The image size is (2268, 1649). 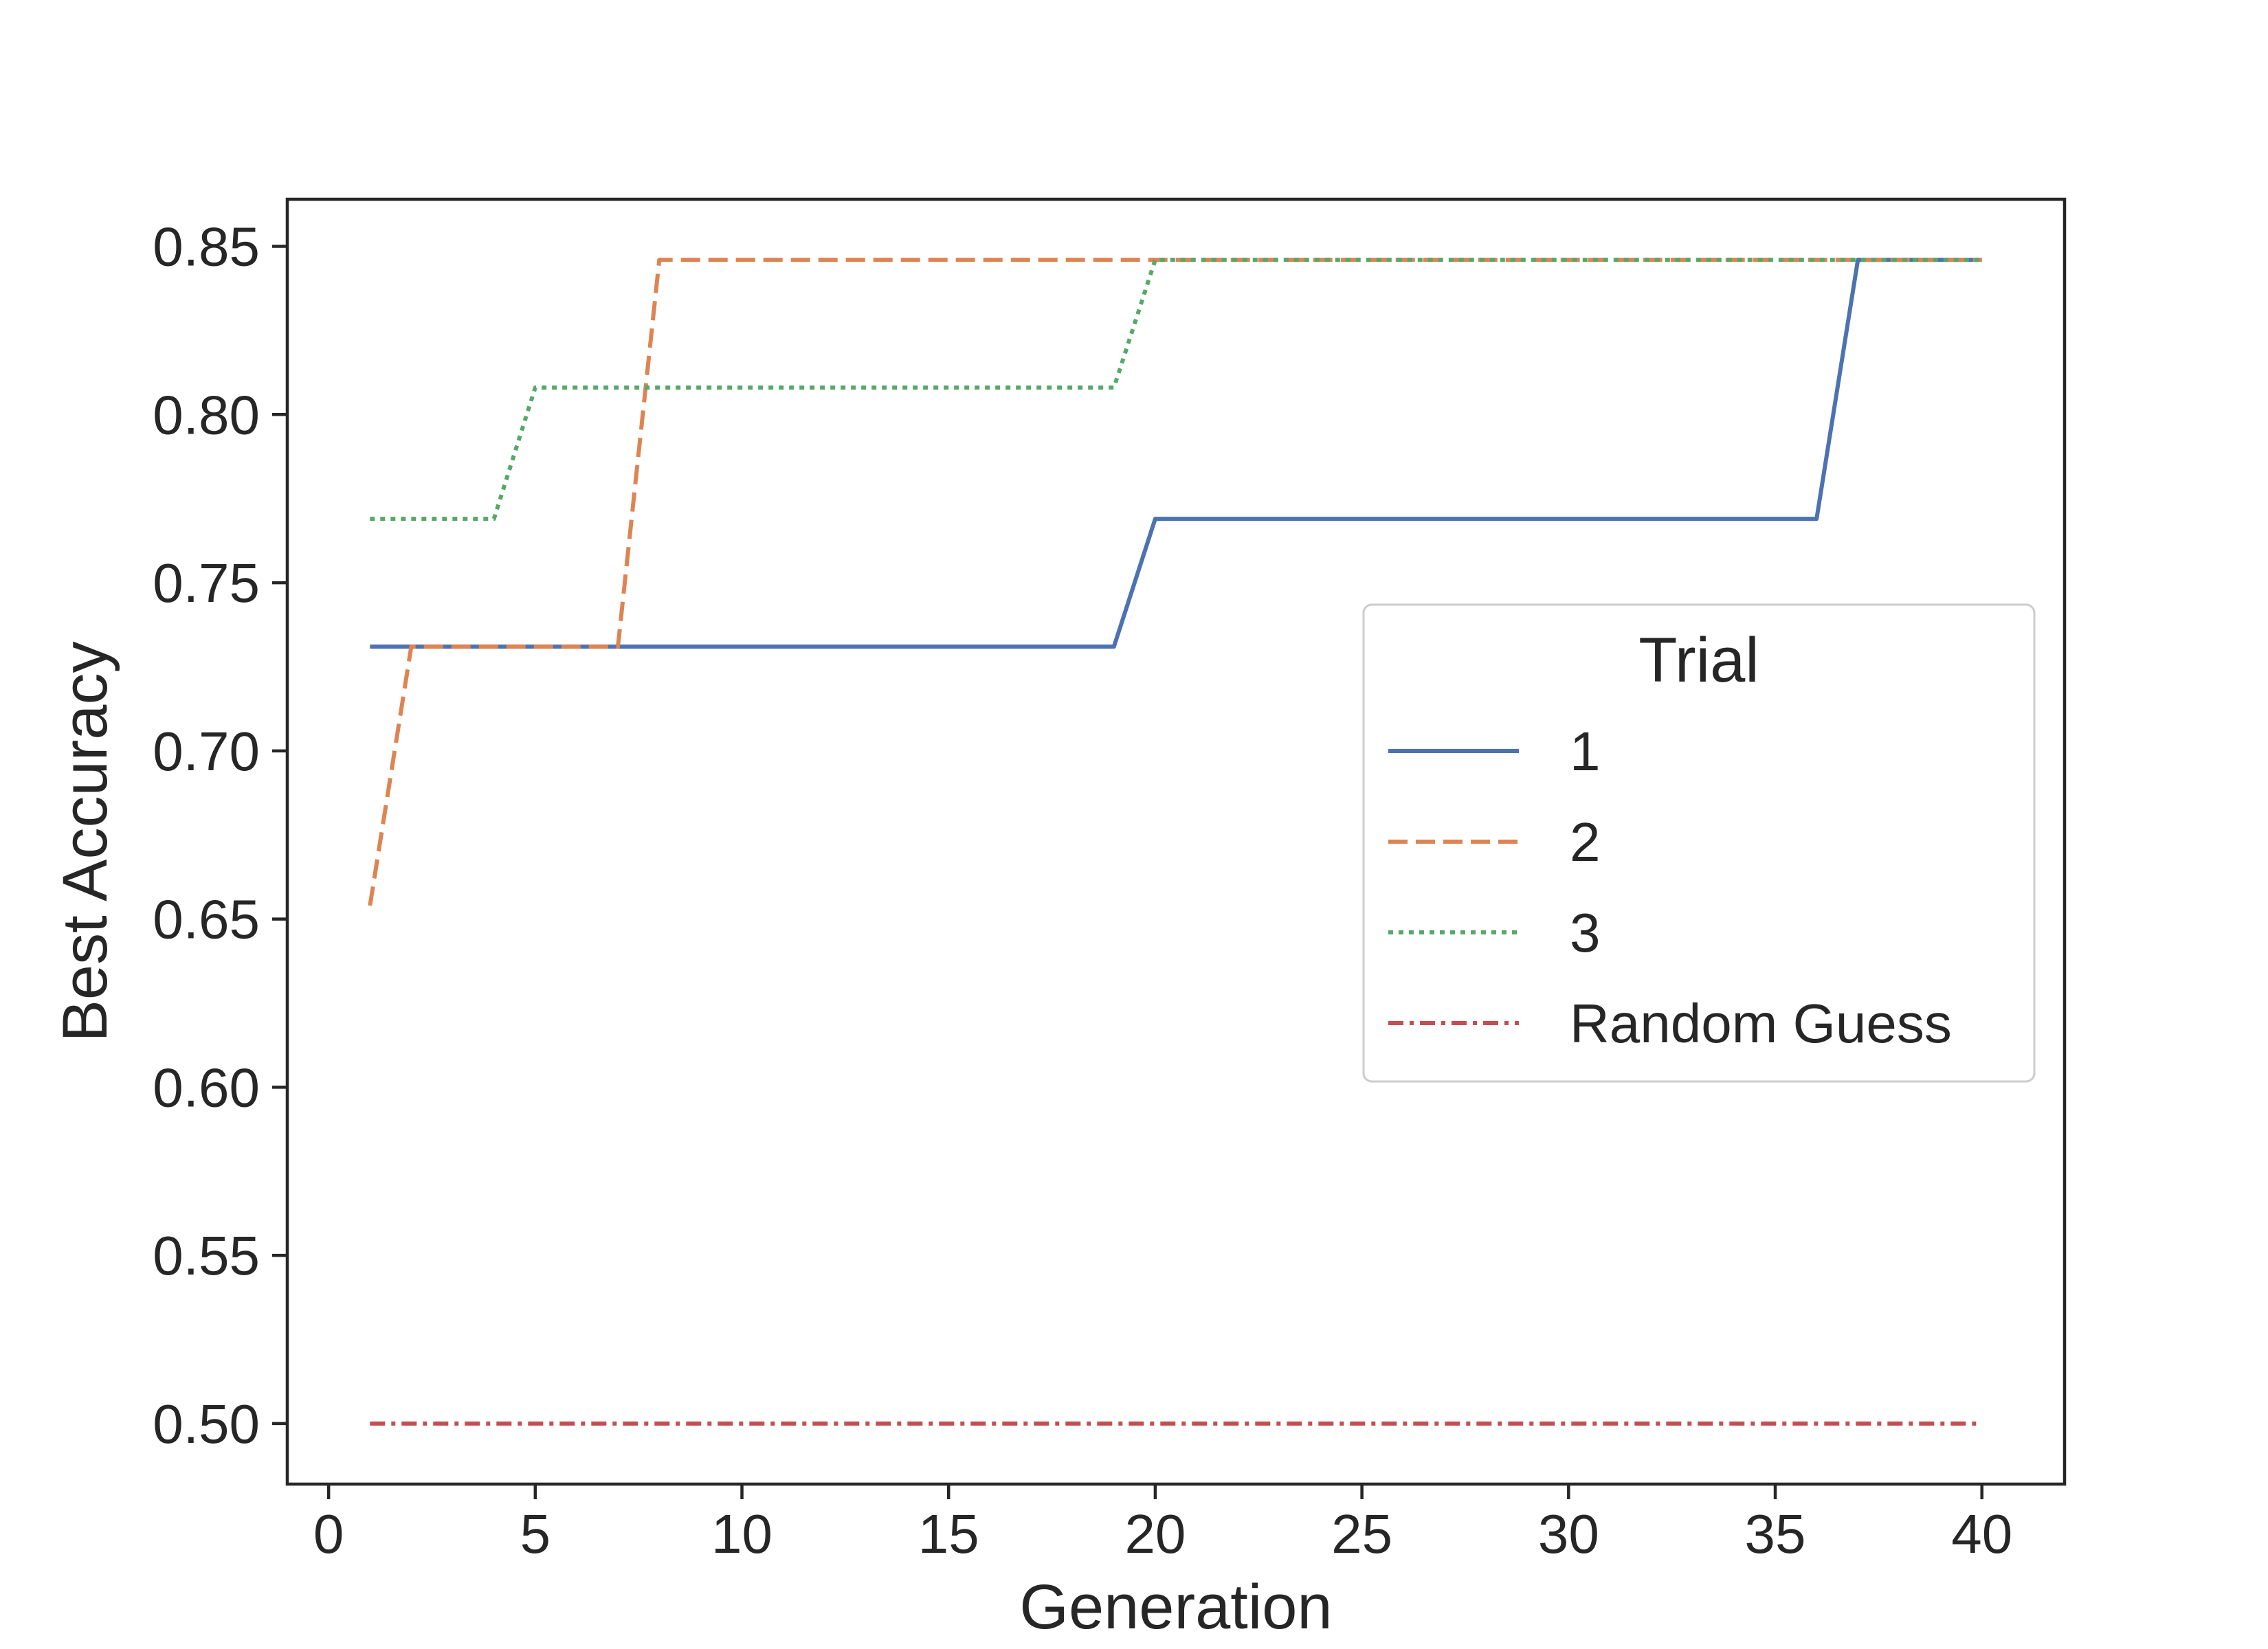 I want to click on x-tick-label: 5, so click(x=535, y=1533).